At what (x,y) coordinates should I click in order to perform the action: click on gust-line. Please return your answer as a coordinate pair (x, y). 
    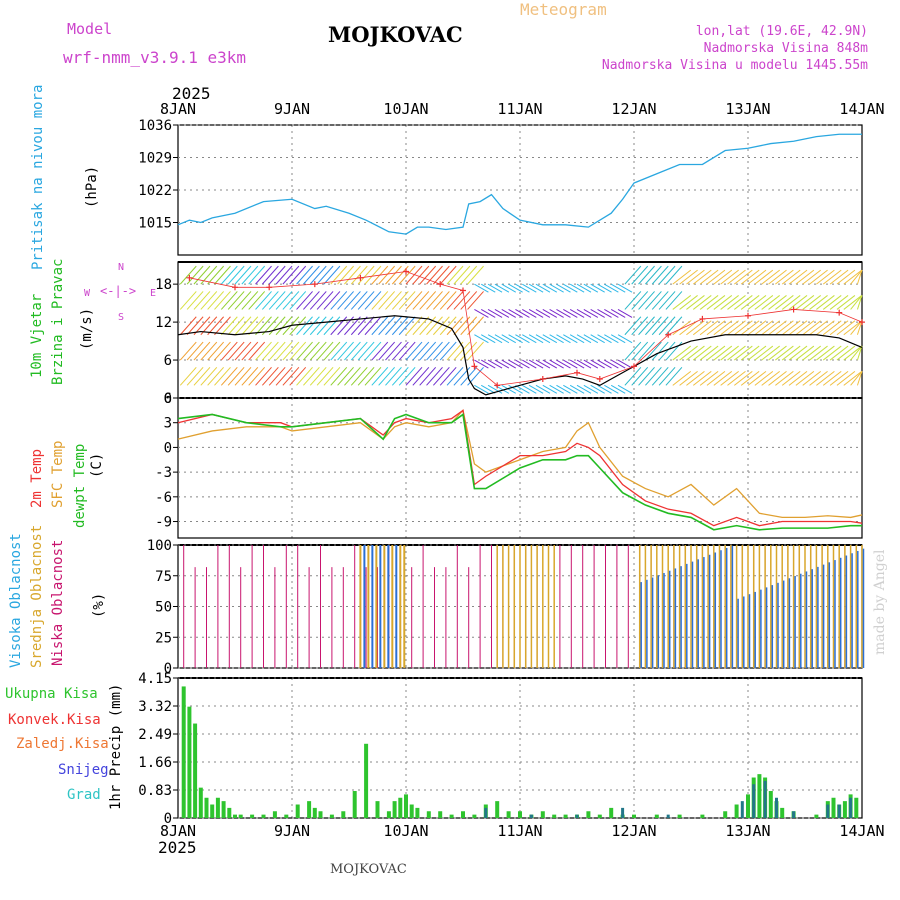
    Looking at the image, I should click on (526, 328).